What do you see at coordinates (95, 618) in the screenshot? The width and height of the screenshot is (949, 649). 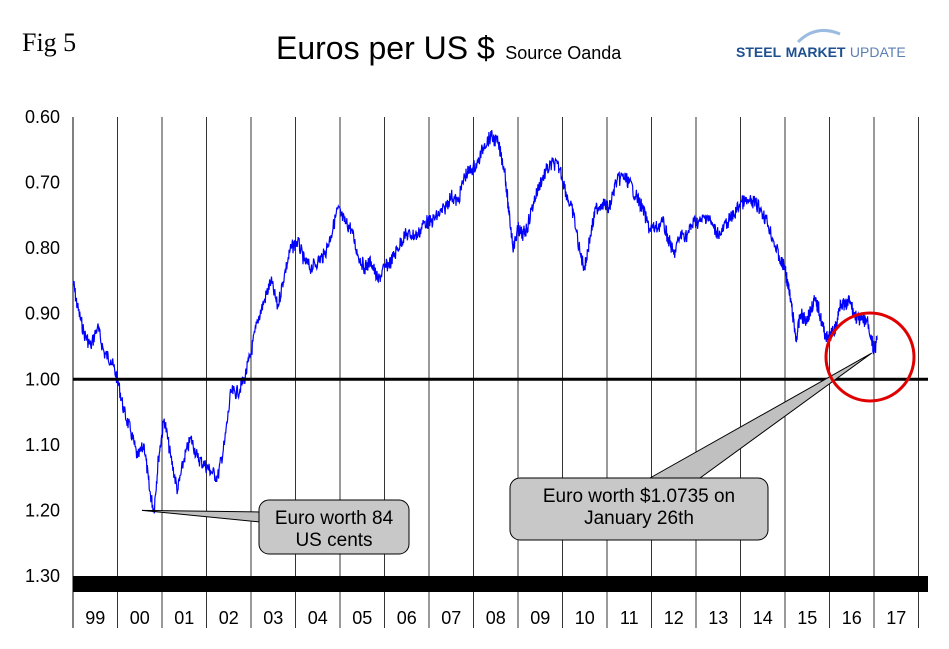 I see `x-category-label: 99` at bounding box center [95, 618].